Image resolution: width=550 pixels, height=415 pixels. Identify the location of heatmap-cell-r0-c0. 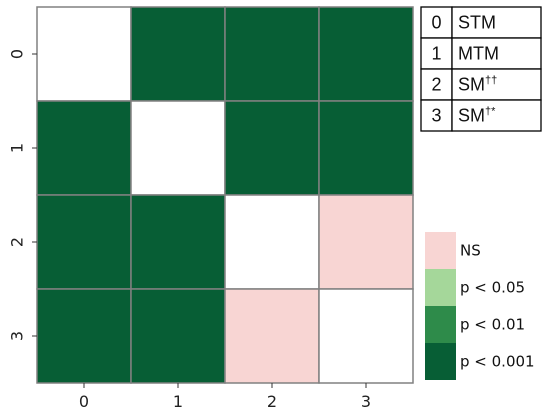
(84, 54).